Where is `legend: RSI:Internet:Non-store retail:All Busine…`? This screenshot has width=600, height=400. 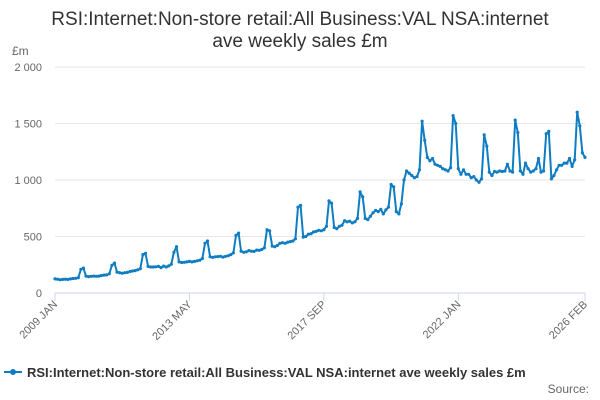 legend: RSI:Internet:Non-store retail:All Busine… is located at coordinates (265, 372).